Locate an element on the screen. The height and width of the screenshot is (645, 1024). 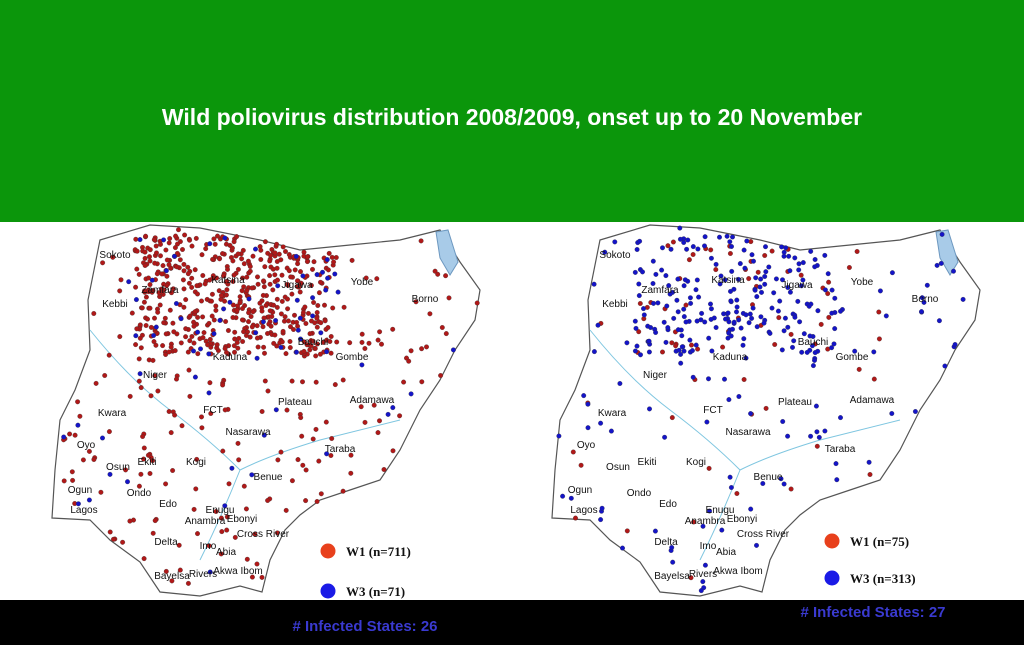
state-label: Adamawa is located at coordinates (372, 400).